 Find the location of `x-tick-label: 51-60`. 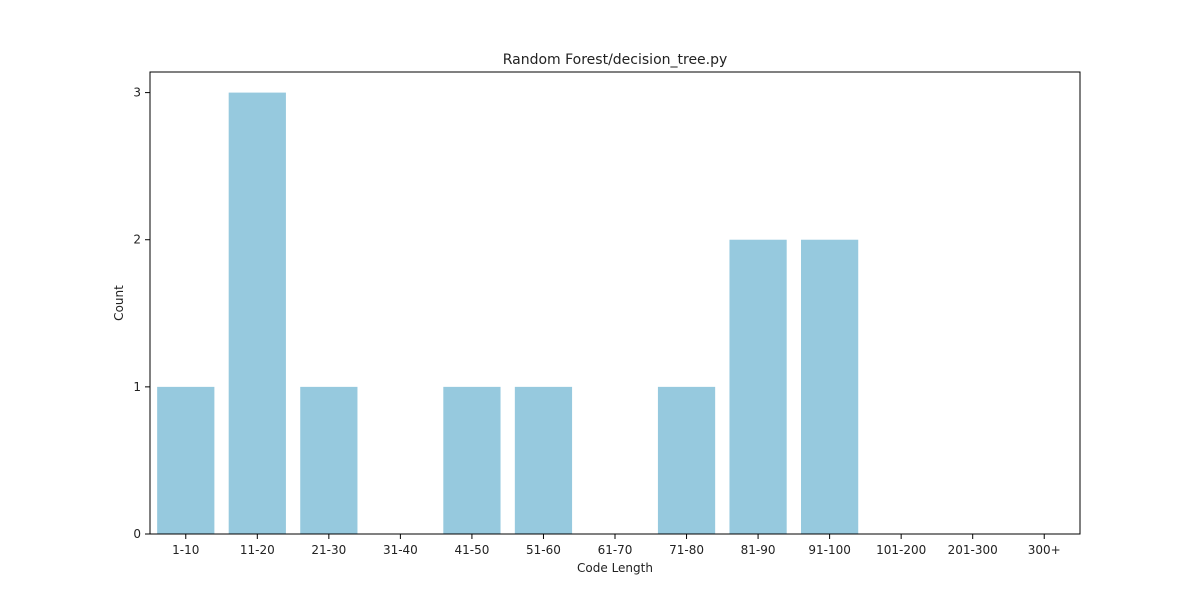

x-tick-label: 51-60 is located at coordinates (543, 550).